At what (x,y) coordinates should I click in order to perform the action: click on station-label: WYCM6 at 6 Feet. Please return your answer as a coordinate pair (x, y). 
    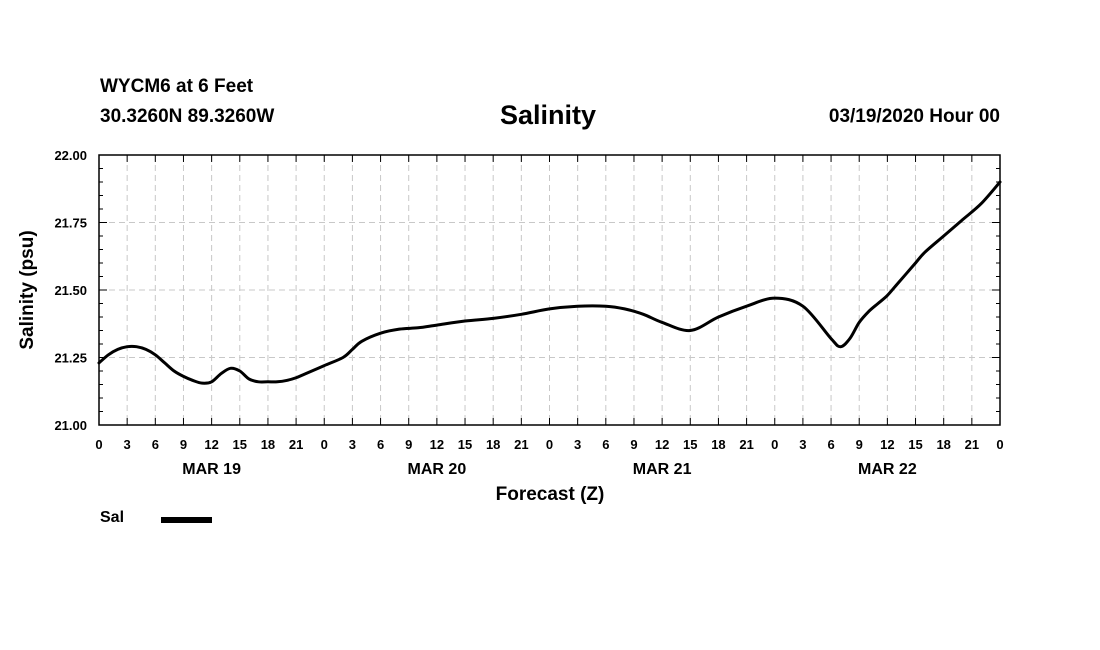
    Looking at the image, I should click on (177, 86).